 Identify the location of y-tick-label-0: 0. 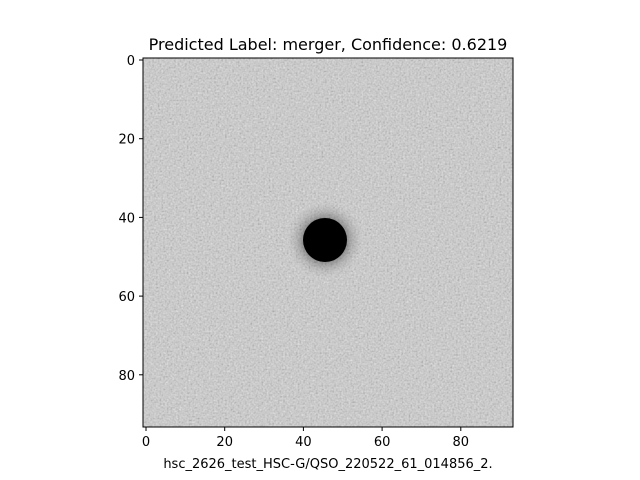
(131, 61).